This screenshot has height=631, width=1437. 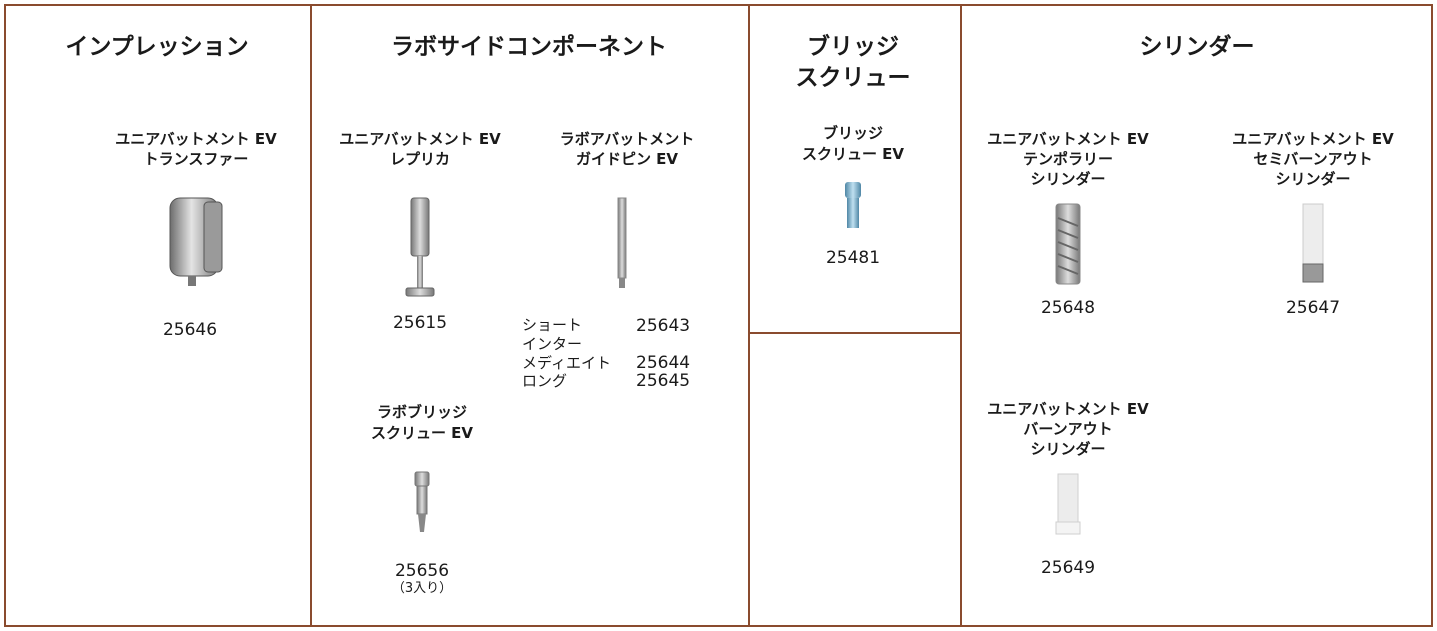 I want to click on product-name: ラボアバットメント, so click(x=627, y=139).